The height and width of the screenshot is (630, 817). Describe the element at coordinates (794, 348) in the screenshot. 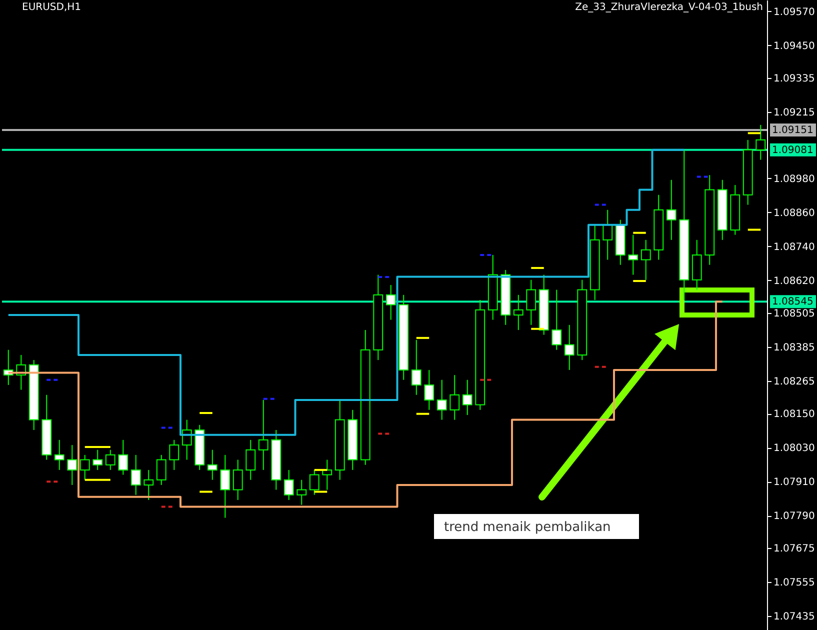

I see `y-tick-label: 1.08385` at that location.